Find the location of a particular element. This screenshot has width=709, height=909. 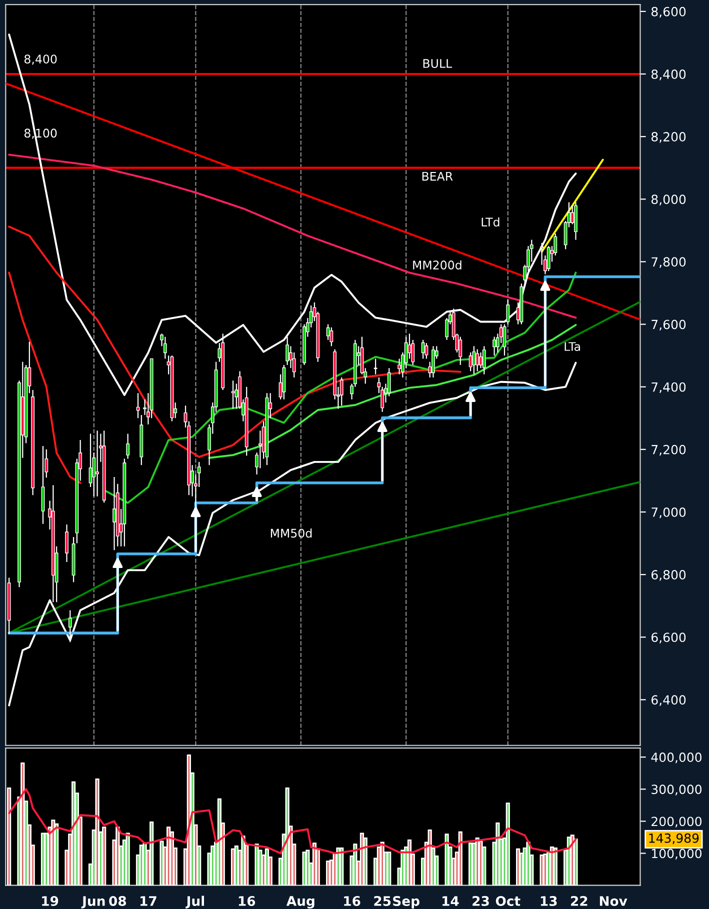

y-tick-label: 6,600 is located at coordinates (669, 638).